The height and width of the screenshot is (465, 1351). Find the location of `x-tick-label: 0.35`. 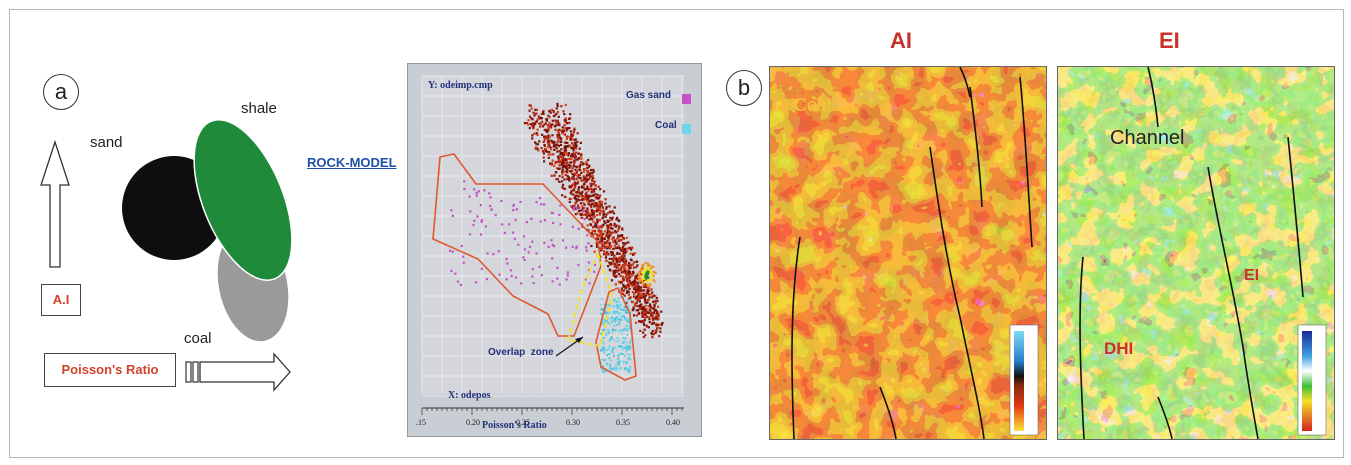

x-tick-label: 0.35 is located at coordinates (623, 422).